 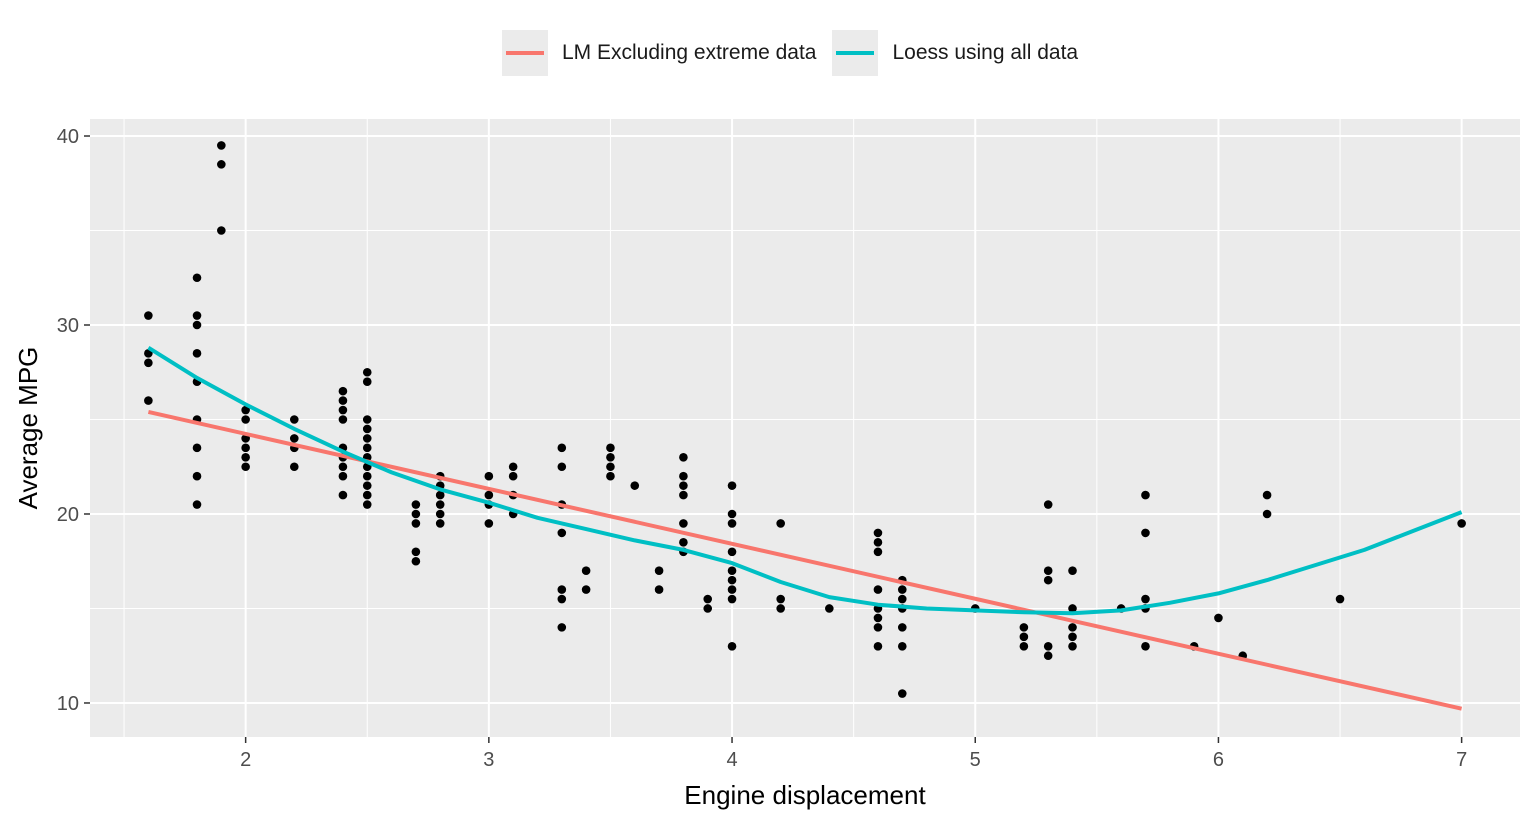 I want to click on y-tick-label: 30, so click(x=68, y=326).